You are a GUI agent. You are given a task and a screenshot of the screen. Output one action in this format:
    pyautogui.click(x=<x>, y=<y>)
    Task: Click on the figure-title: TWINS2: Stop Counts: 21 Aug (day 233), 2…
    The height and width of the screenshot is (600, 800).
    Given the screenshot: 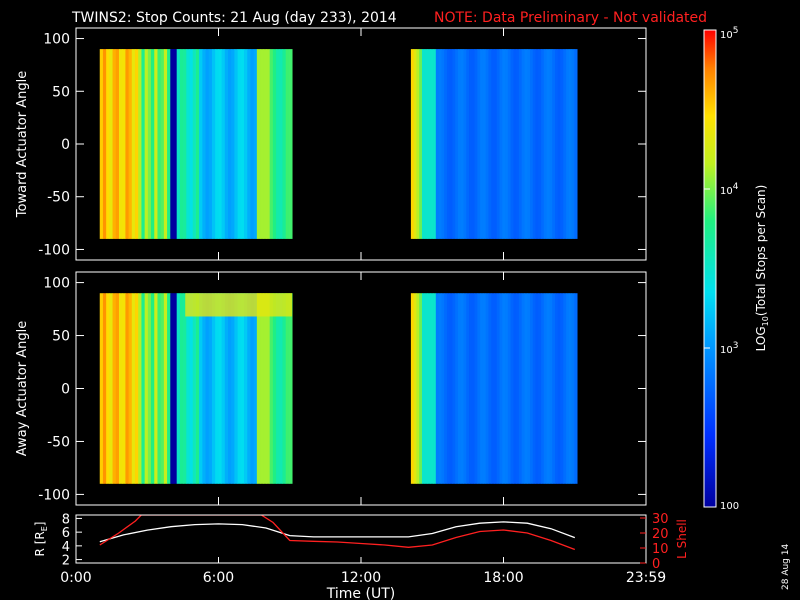 What is the action you would take?
    pyautogui.click(x=234, y=18)
    